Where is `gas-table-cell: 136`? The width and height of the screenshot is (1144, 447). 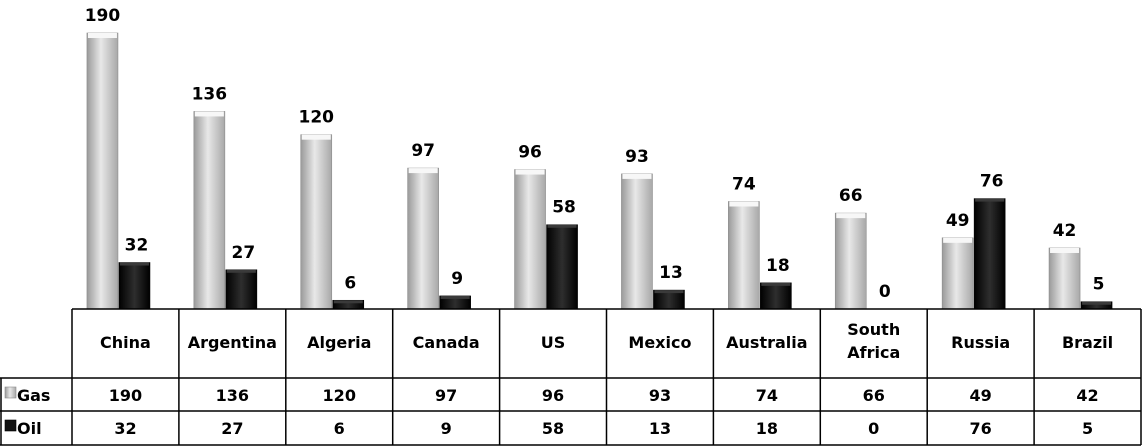 gas-table-cell: 136 is located at coordinates (232, 395).